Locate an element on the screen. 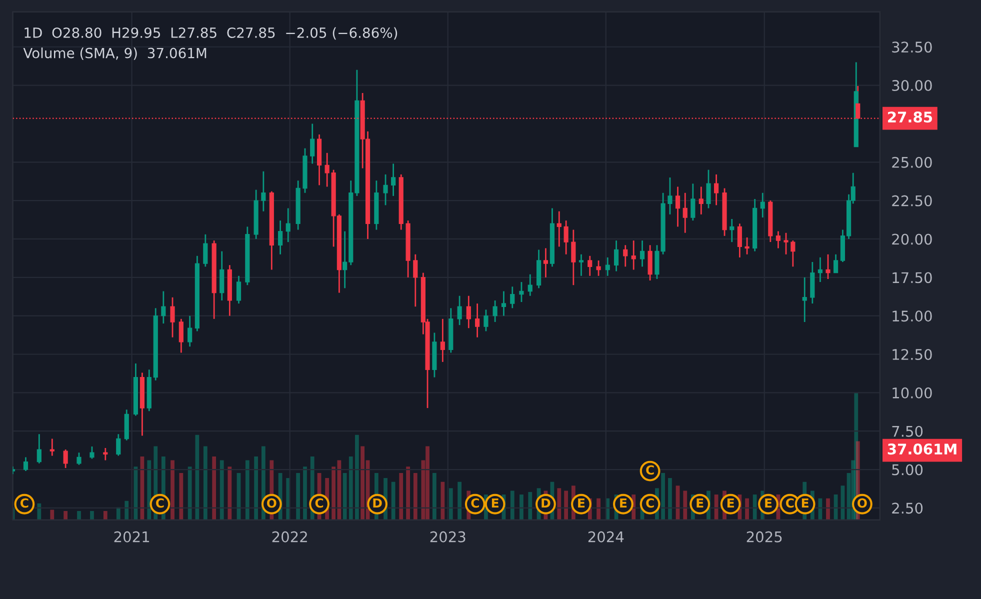  x-tick-label: 2023 is located at coordinates (448, 536).